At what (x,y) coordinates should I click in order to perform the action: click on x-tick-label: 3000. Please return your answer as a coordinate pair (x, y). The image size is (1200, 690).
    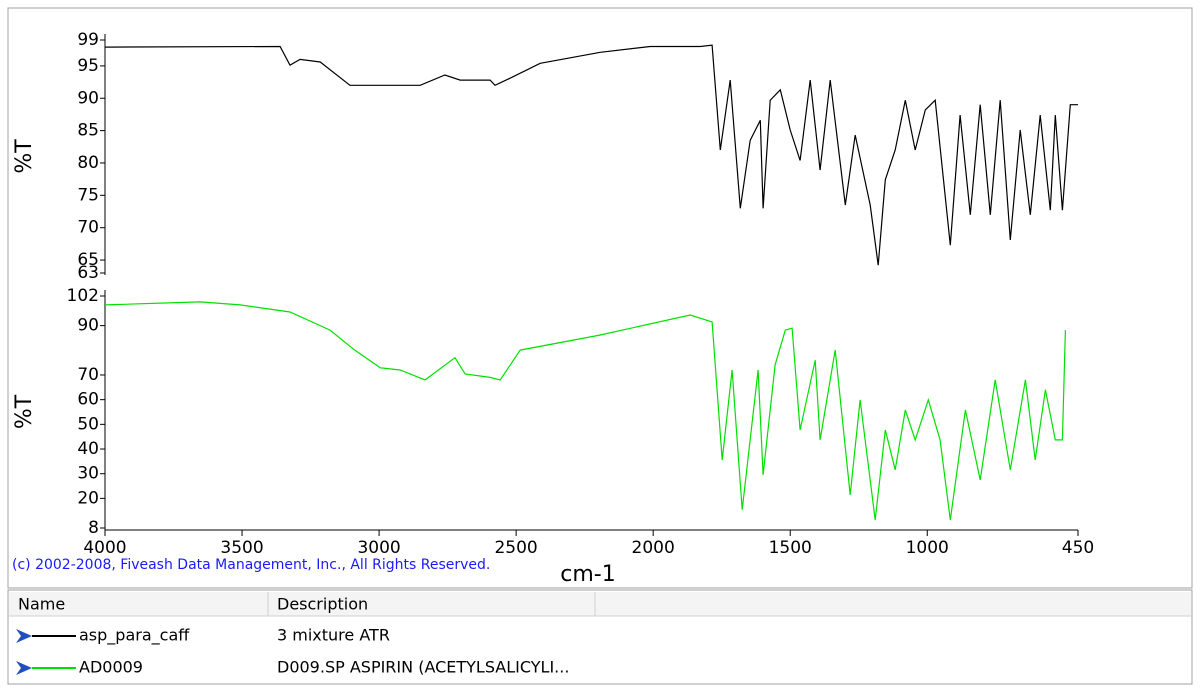
    Looking at the image, I should click on (378, 548).